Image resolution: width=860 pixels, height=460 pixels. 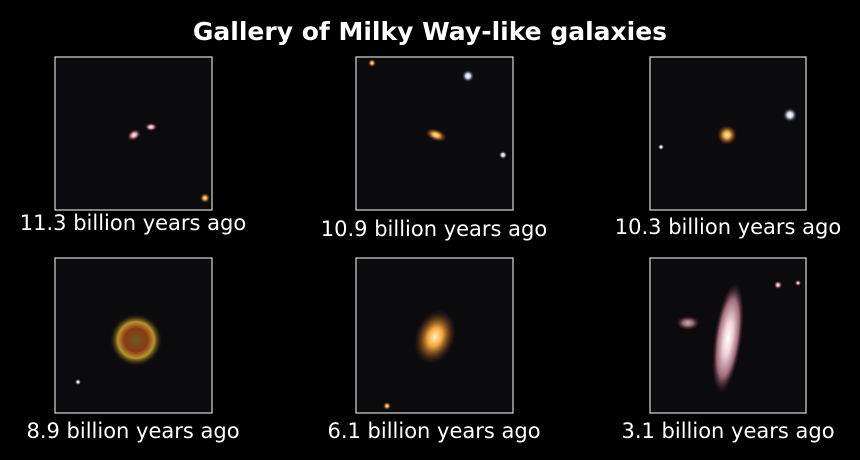 What do you see at coordinates (728, 227) in the screenshot?
I see `caption: 10.3 billion years ago` at bounding box center [728, 227].